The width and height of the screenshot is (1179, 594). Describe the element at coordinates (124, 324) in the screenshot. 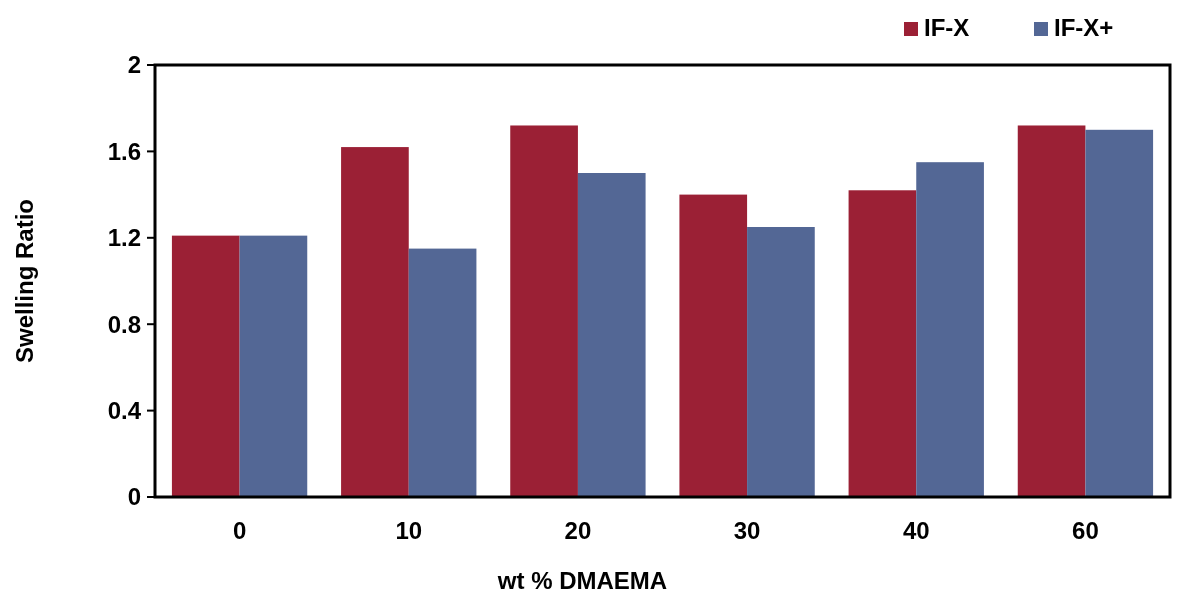

I see `y-tick-label: 0.8` at that location.